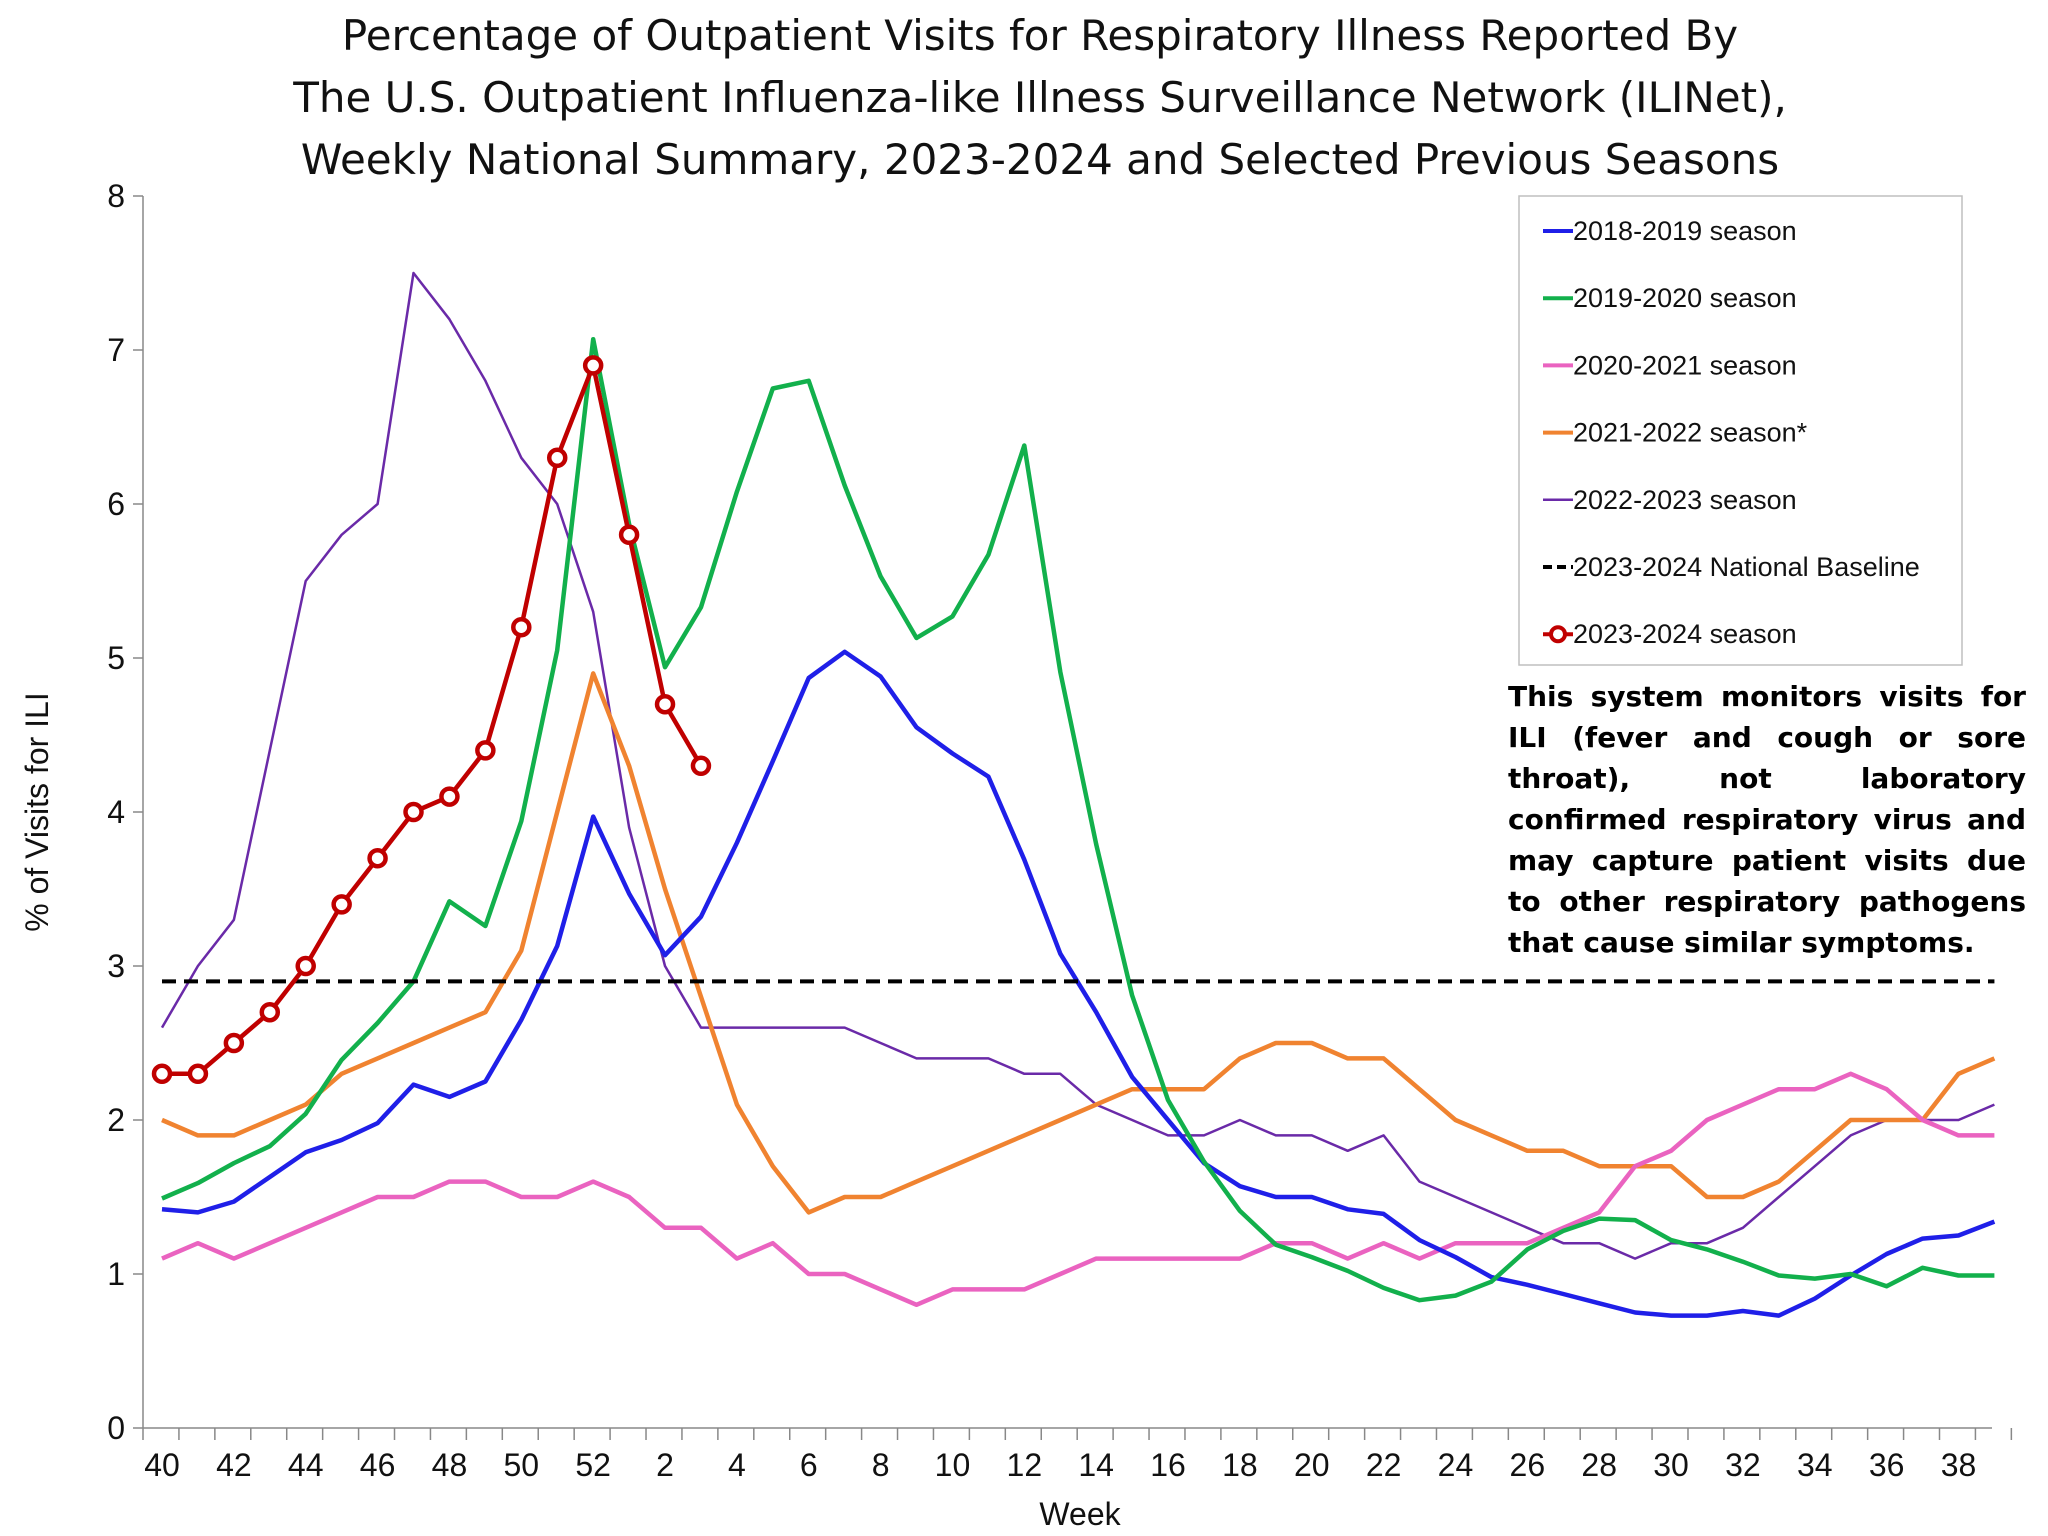  I want to click on legend-label: 2021-2022 season*, so click(1690, 433).